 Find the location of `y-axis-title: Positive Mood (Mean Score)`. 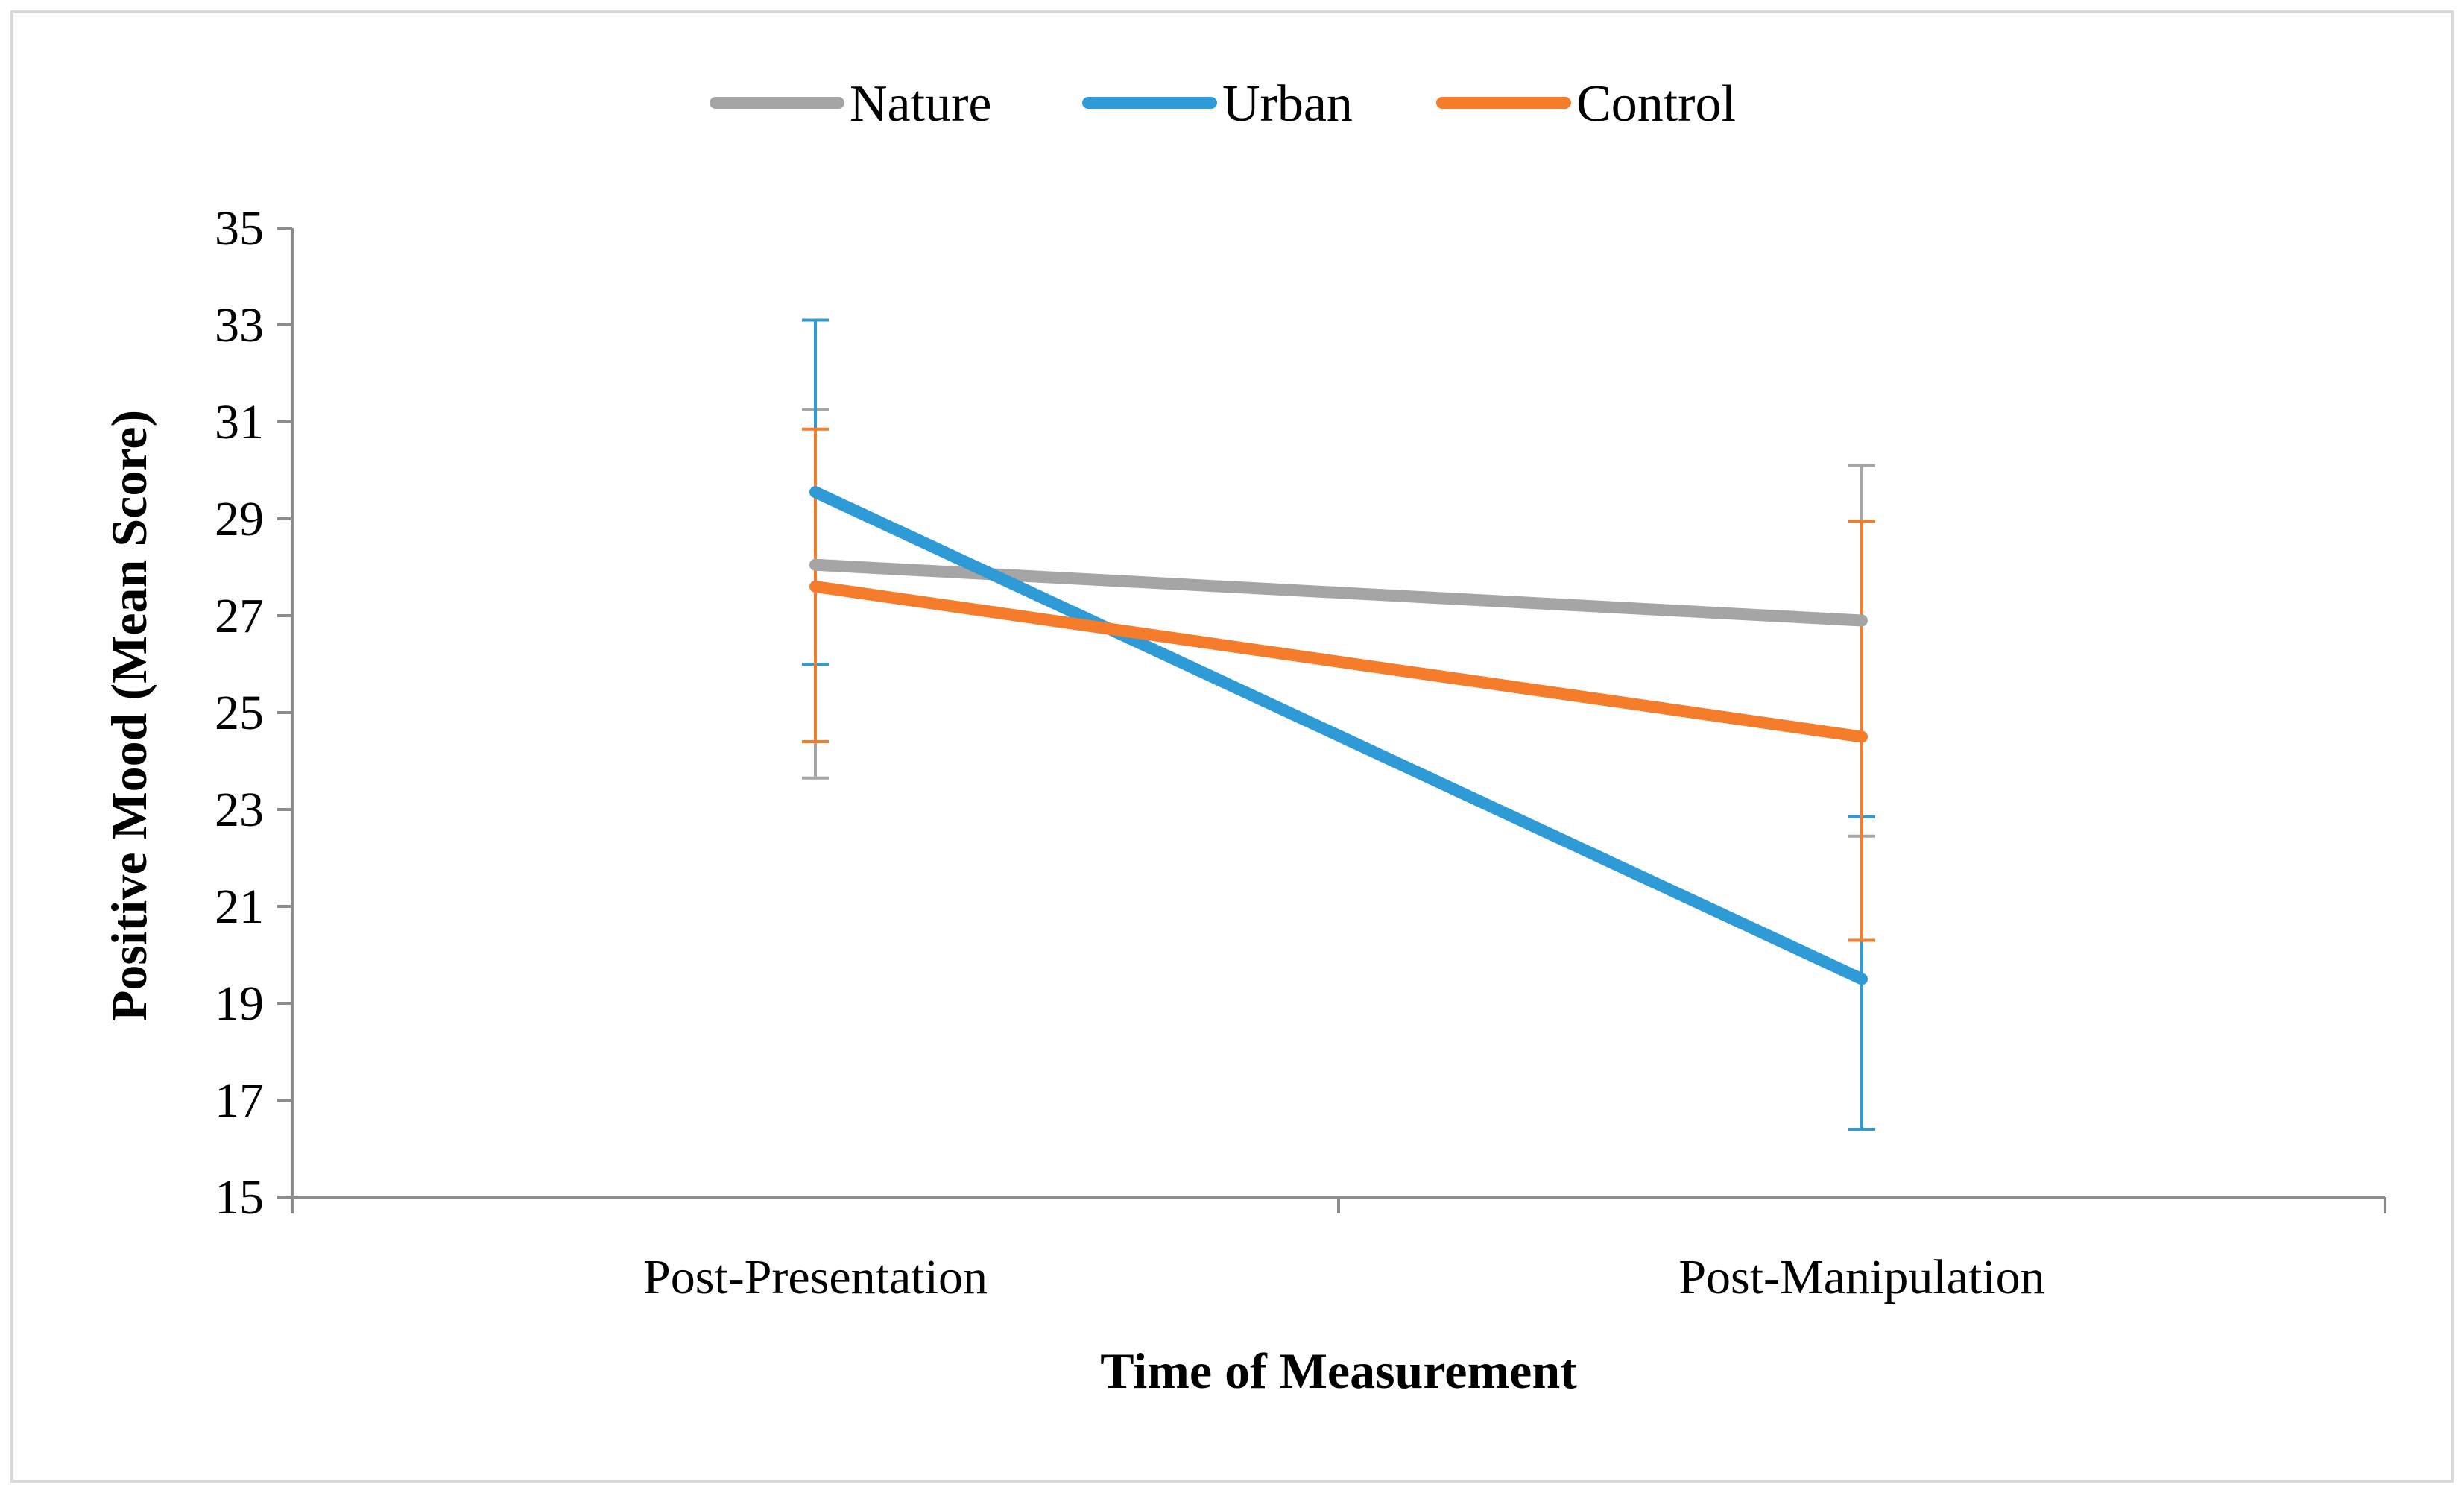

y-axis-title: Positive Mood (Mean Score) is located at coordinates (129, 716).